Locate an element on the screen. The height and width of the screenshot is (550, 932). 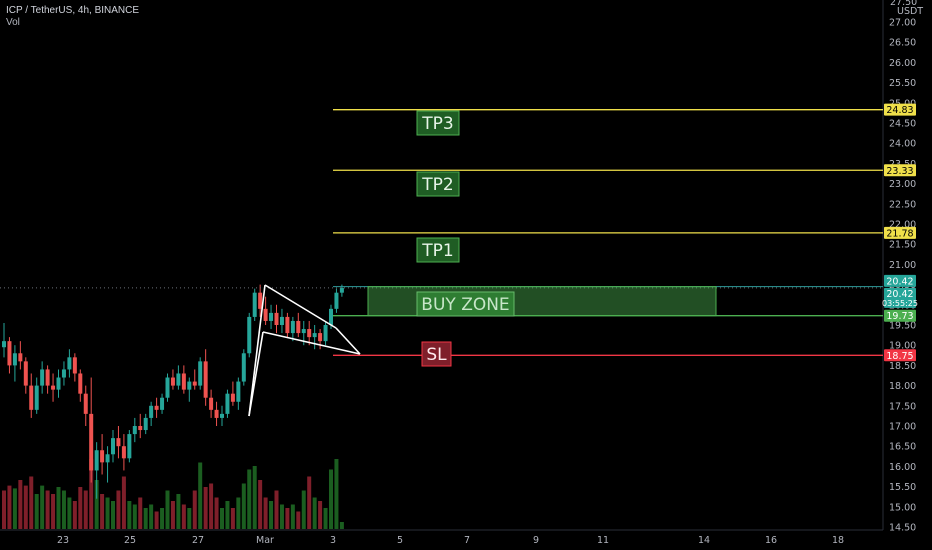
indicator-label: Vol is located at coordinates (13, 22).